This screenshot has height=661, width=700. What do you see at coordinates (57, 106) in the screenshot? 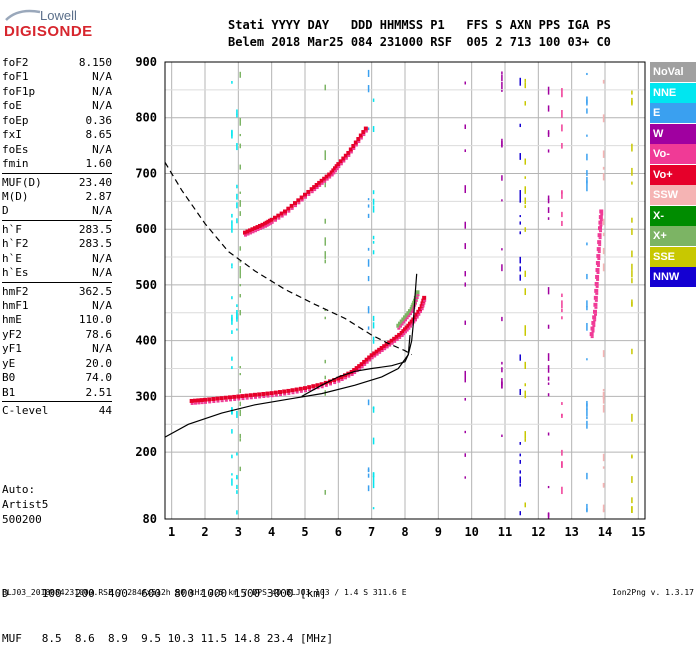
I see `param-row: foE N/A` at bounding box center [57, 106].